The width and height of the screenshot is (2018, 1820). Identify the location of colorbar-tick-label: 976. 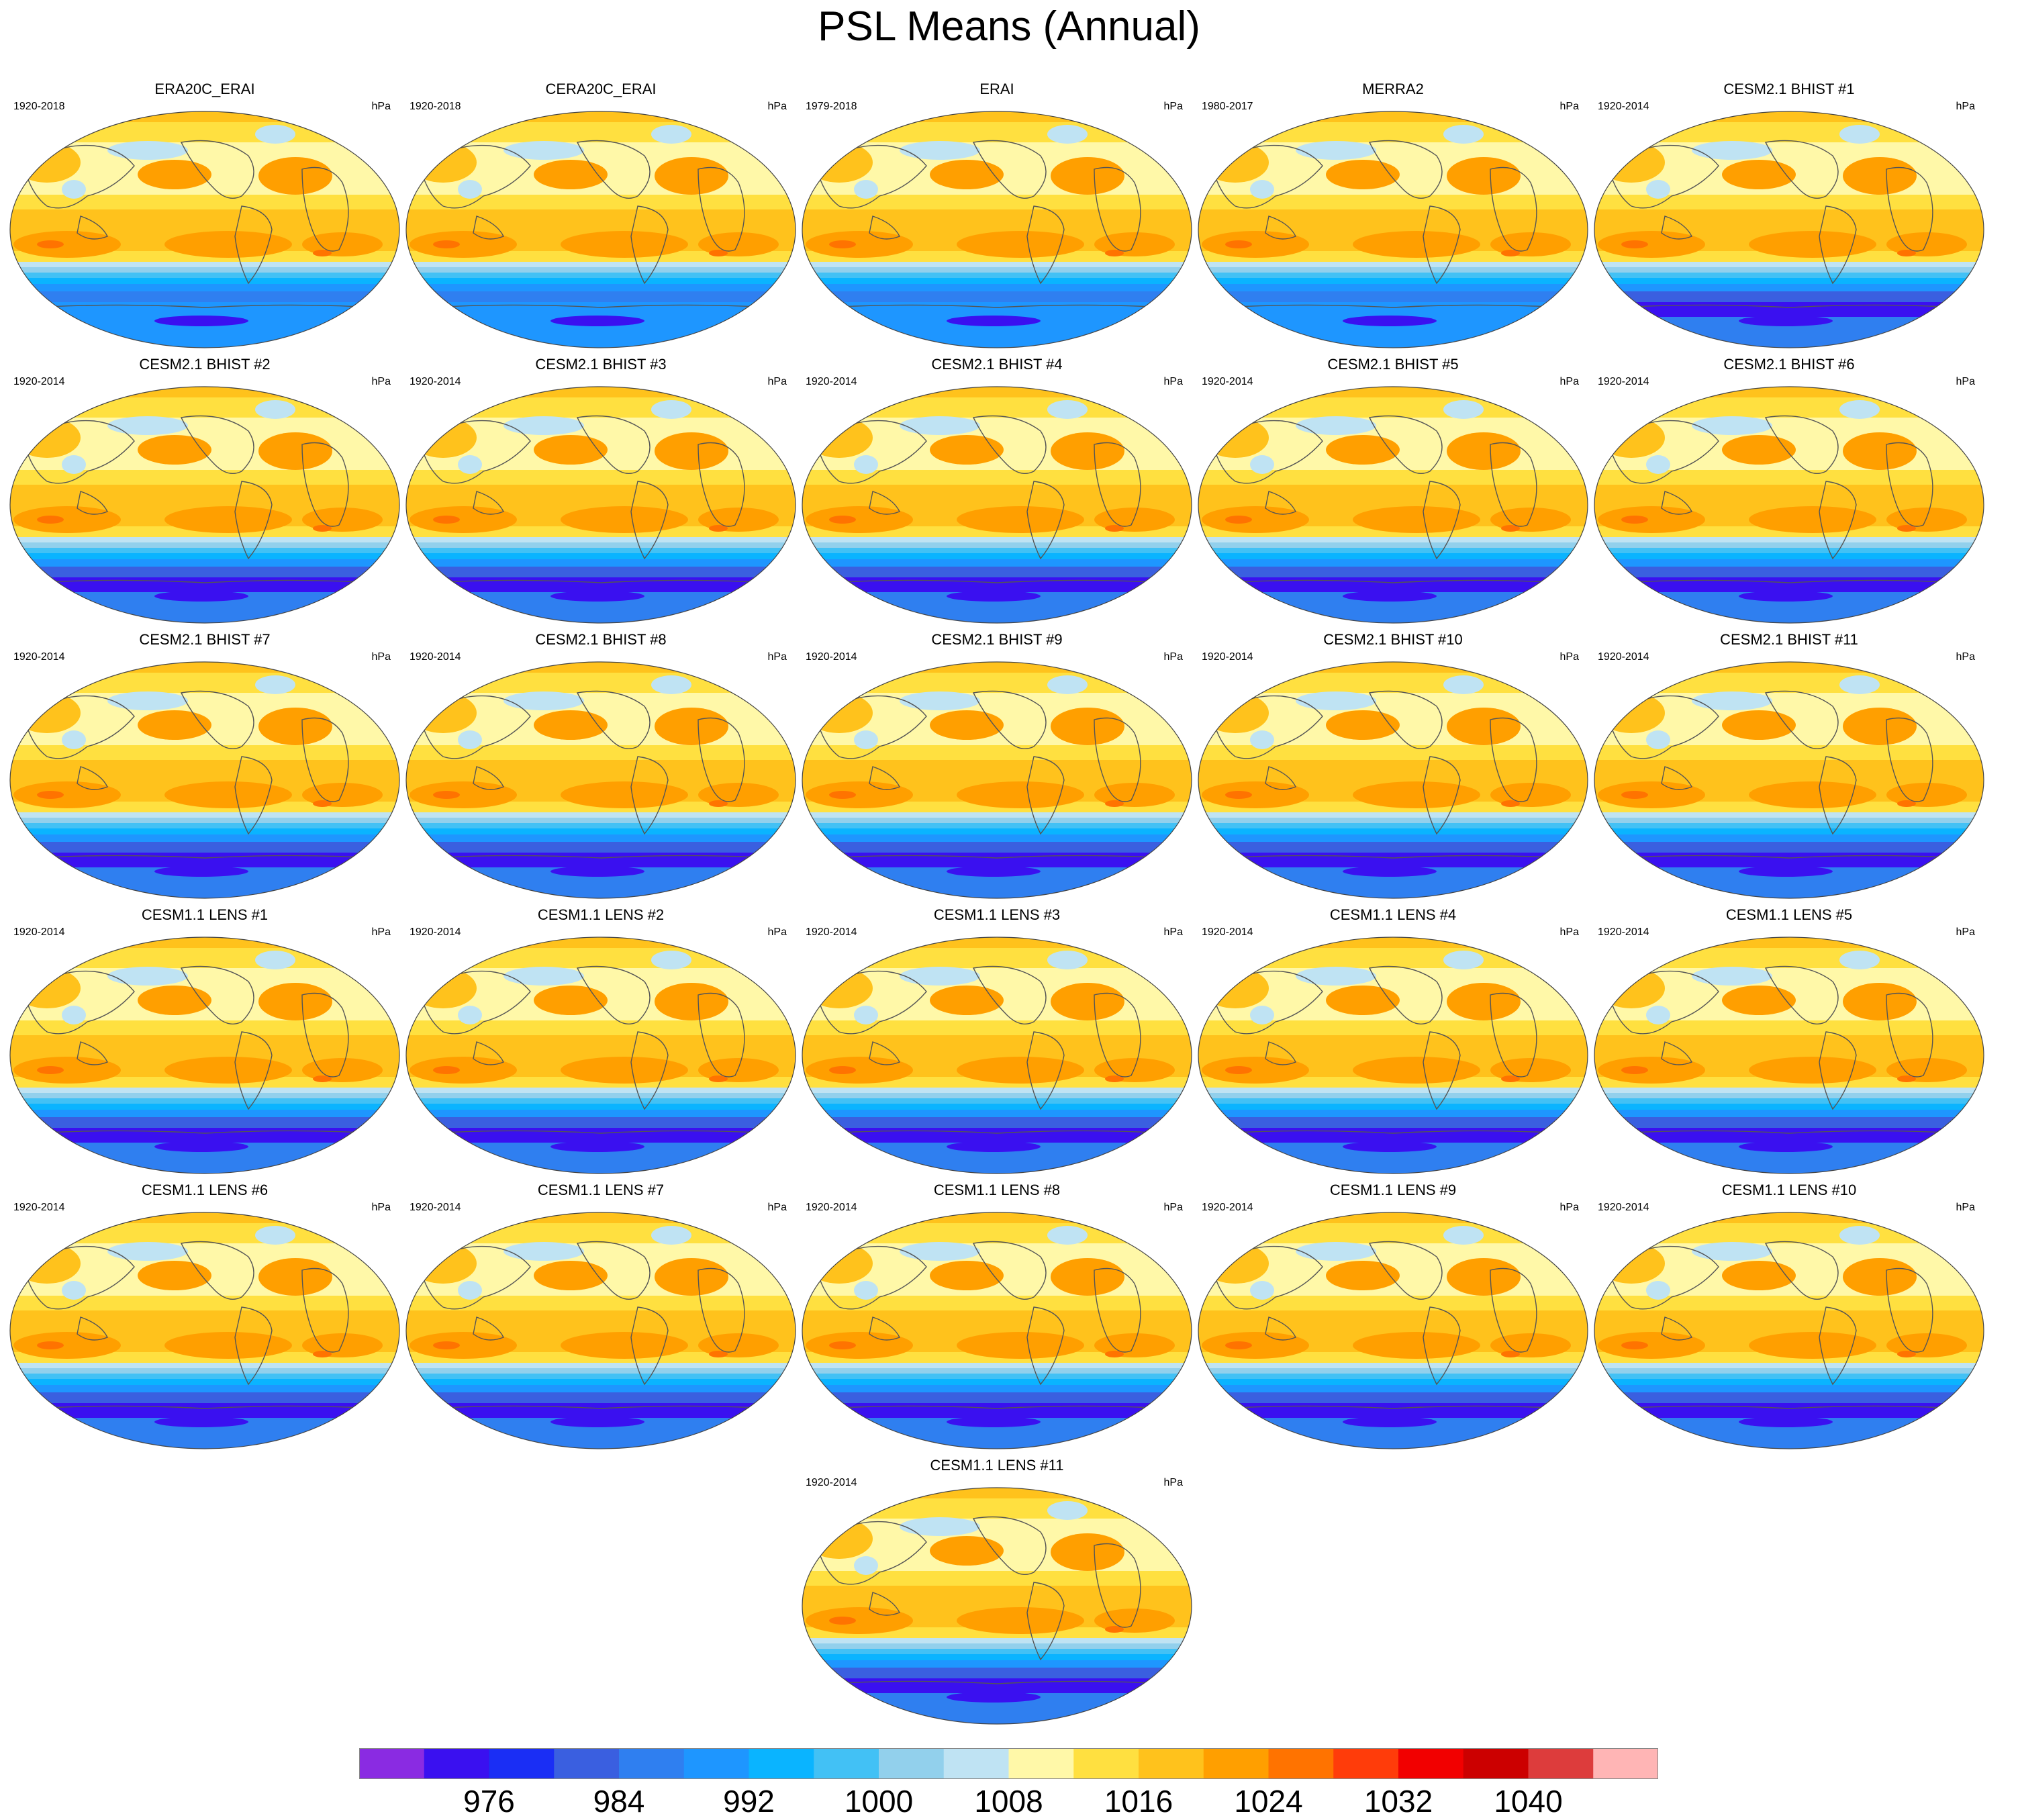
(489, 1801).